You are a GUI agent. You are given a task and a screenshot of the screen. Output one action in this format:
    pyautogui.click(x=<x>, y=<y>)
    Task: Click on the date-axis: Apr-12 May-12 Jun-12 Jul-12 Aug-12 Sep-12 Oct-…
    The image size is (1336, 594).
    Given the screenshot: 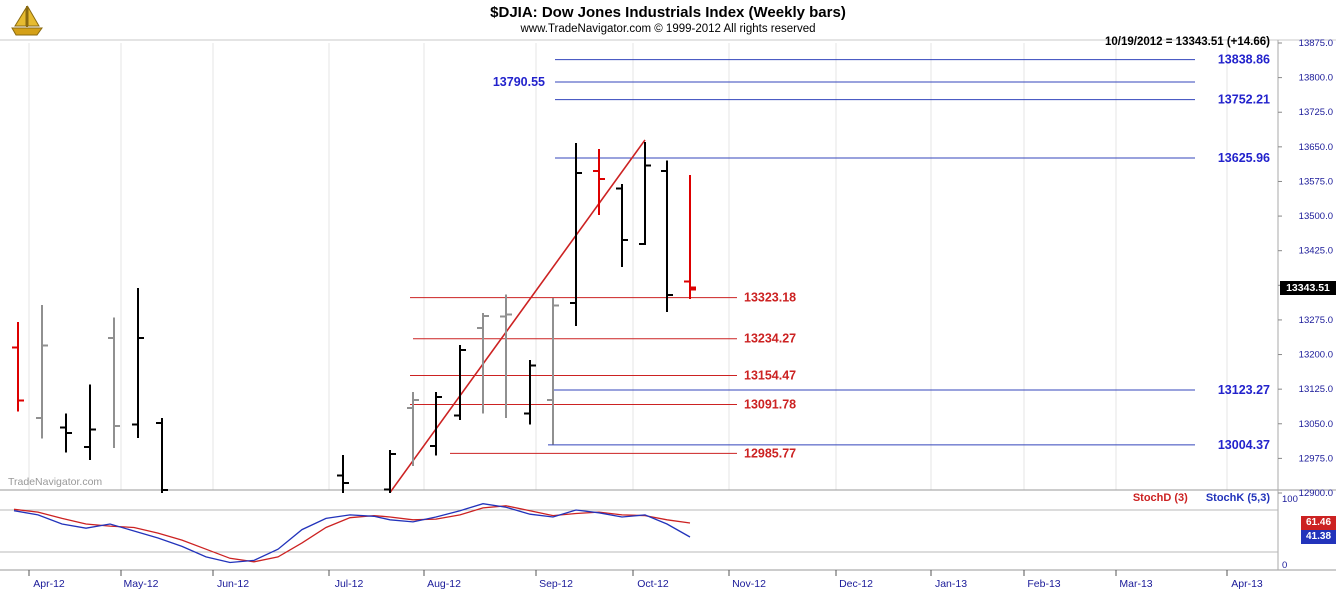 What is the action you would take?
    pyautogui.click(x=645, y=580)
    